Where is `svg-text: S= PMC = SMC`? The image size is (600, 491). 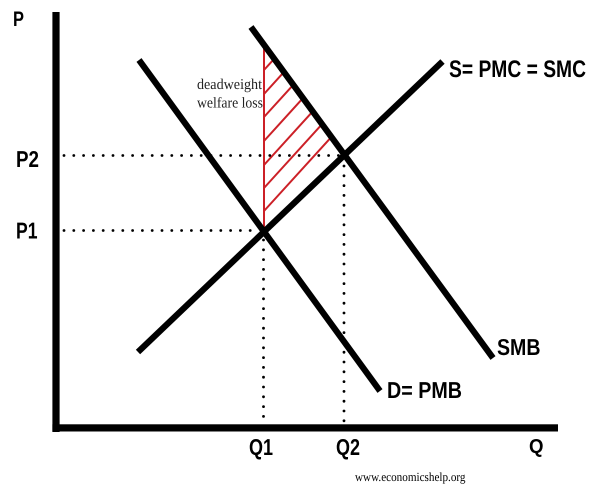 svg-text: S= PMC = SMC is located at coordinates (517, 69).